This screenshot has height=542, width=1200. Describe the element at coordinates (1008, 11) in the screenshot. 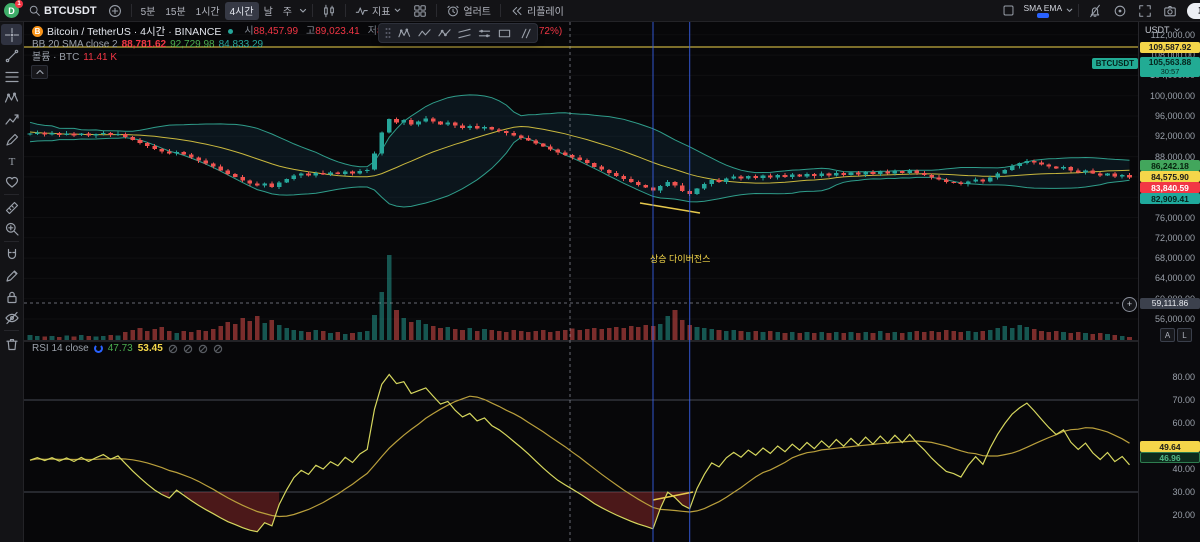

I see `panel-square-button` at that location.